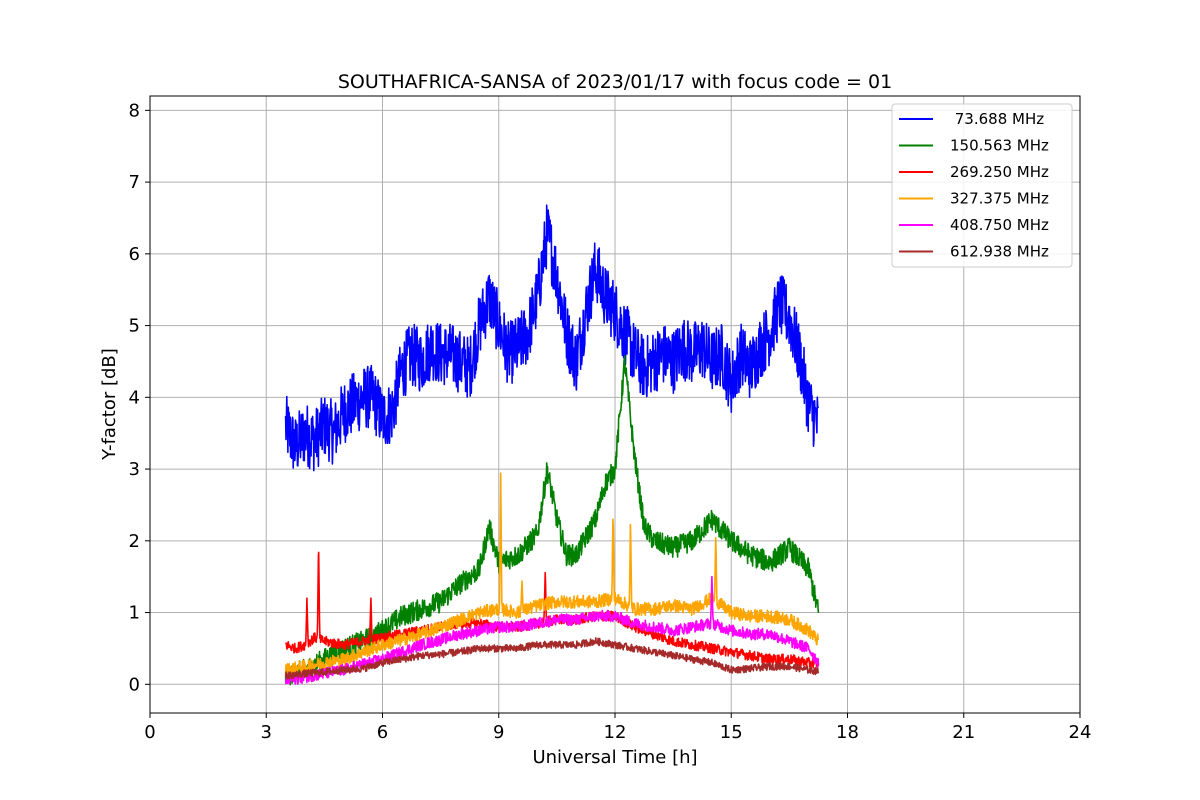 This screenshot has width=1200, height=800. What do you see at coordinates (999, 146) in the screenshot?
I see `legend-label: 150.563 MHz` at bounding box center [999, 146].